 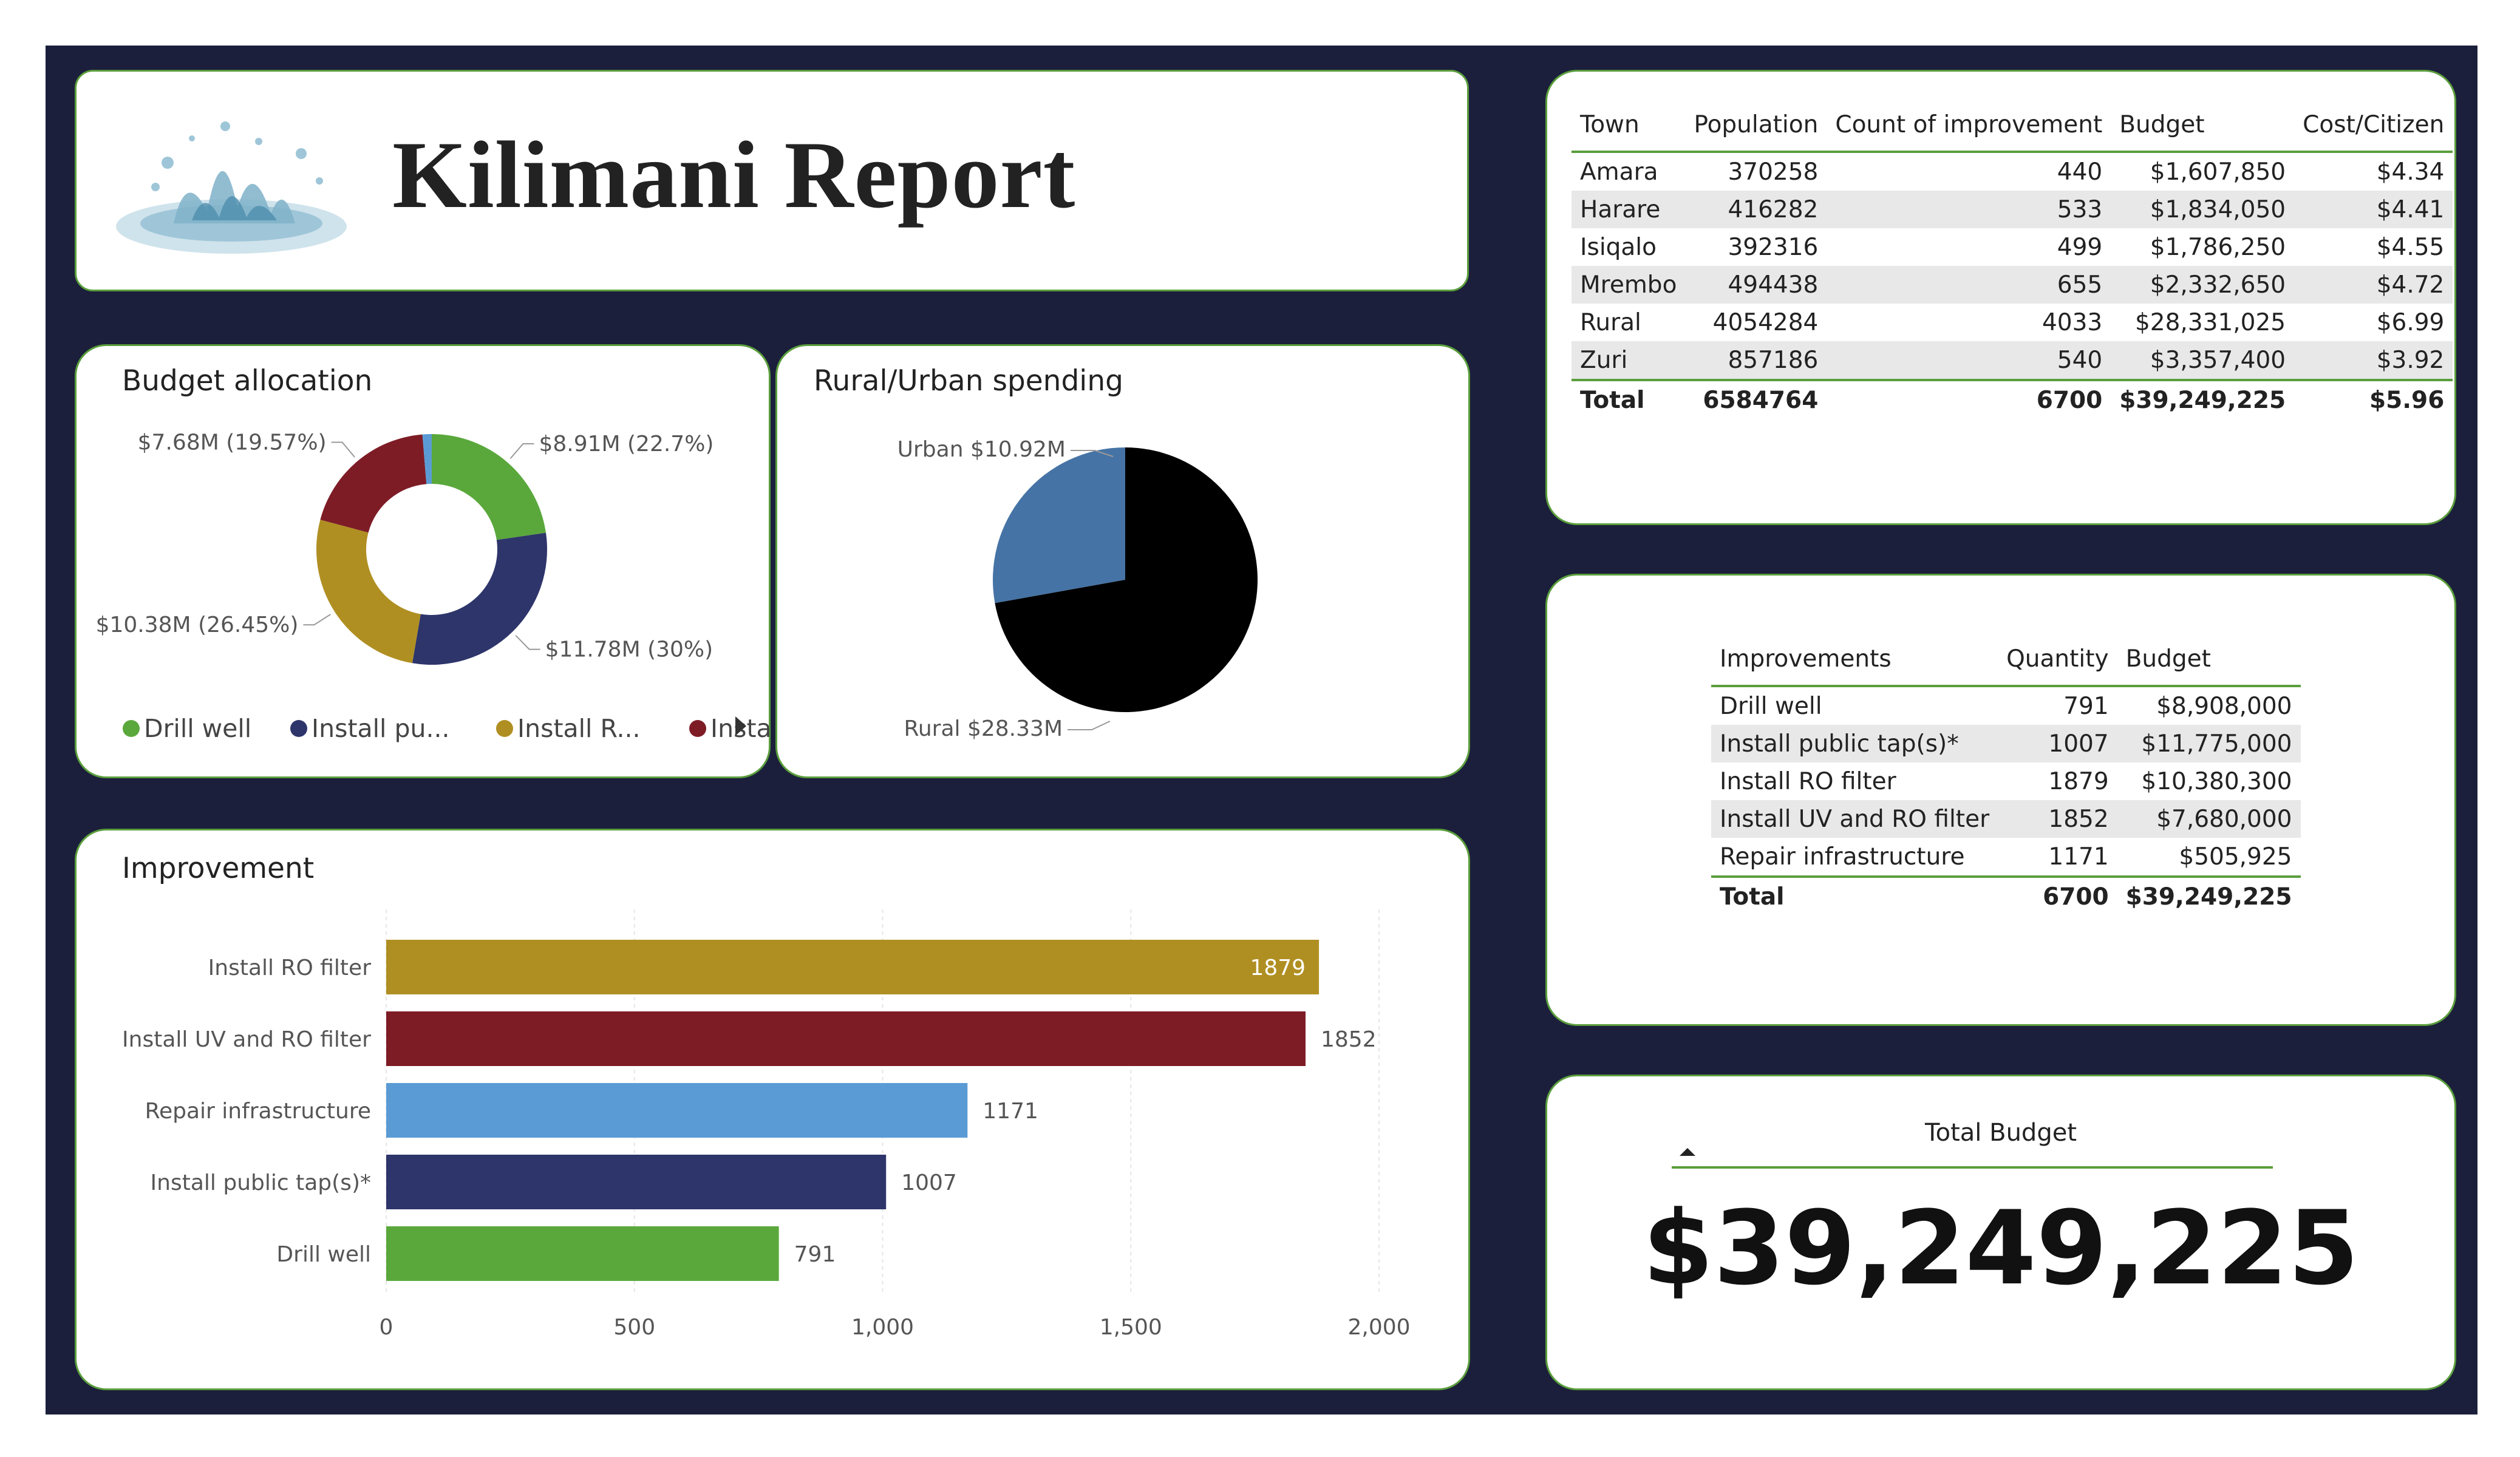 I want to click on table-cell: $10,380,300, so click(x=2216, y=781).